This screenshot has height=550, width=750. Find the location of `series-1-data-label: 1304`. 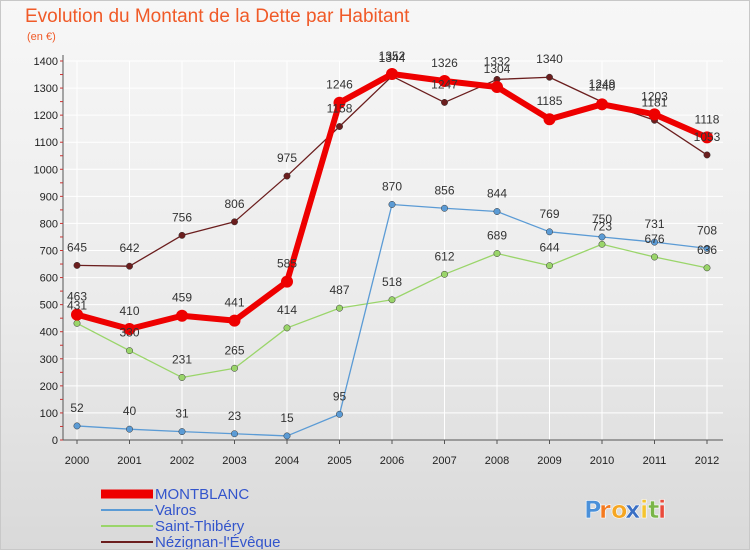

series-1-data-label: 1304 is located at coordinates (497, 69).